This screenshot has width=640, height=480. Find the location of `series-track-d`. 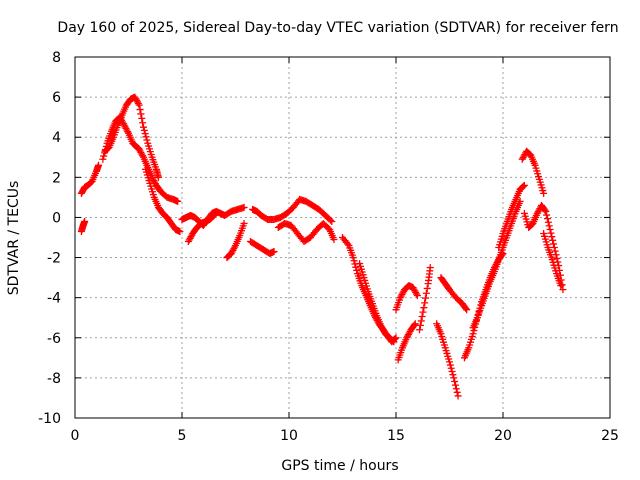

series-track-d is located at coordinates (131, 137).